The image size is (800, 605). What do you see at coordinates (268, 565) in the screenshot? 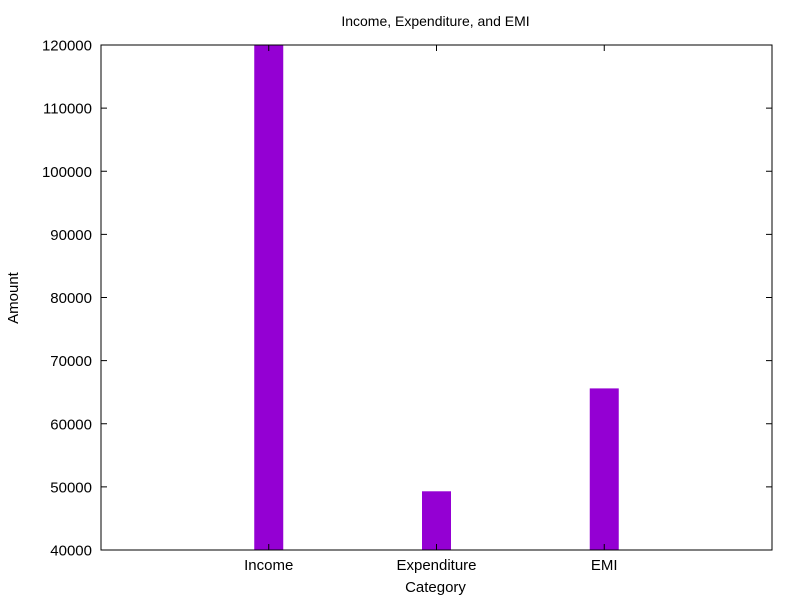
I see `x-tick-label: Income` at bounding box center [268, 565].